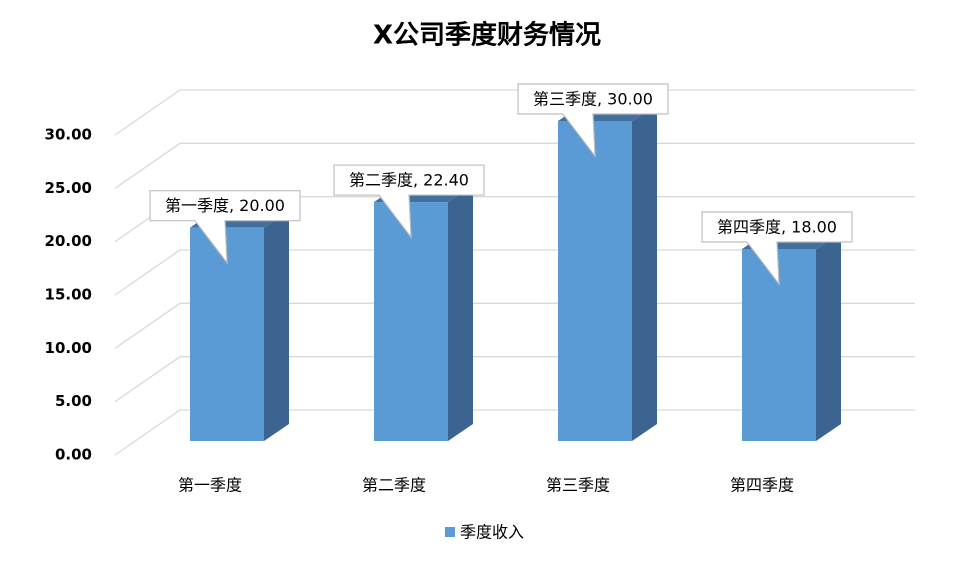 This screenshot has width=974, height=562. Describe the element at coordinates (450, 532) in the screenshot. I see `legend-swatch` at that location.